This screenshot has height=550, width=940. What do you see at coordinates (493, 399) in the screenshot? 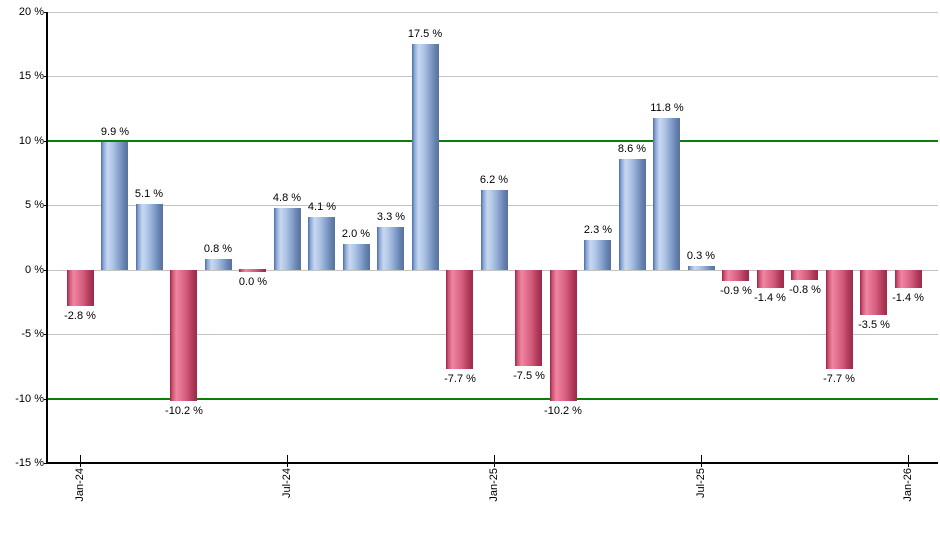
I see `reference-line--10pct` at bounding box center [493, 399].